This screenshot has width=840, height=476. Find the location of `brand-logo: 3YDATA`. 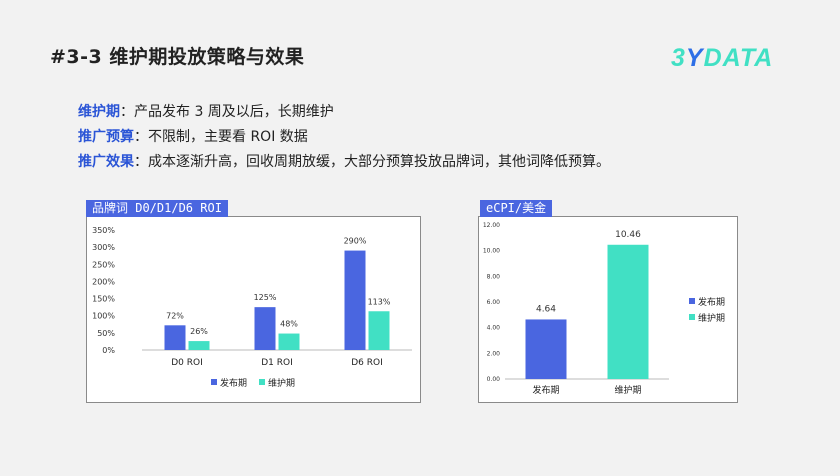

brand-logo: 3YDATA is located at coordinates (722, 58).